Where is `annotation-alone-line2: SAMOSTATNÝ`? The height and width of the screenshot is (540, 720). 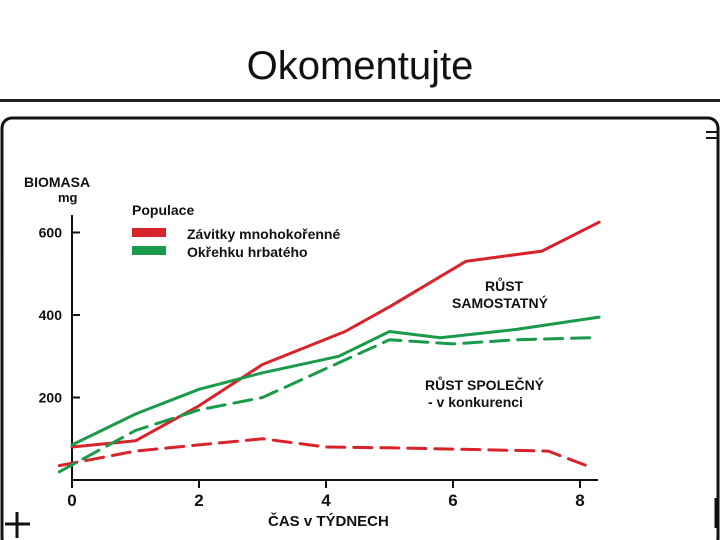 annotation-alone-line2: SAMOSTATNÝ is located at coordinates (500, 302).